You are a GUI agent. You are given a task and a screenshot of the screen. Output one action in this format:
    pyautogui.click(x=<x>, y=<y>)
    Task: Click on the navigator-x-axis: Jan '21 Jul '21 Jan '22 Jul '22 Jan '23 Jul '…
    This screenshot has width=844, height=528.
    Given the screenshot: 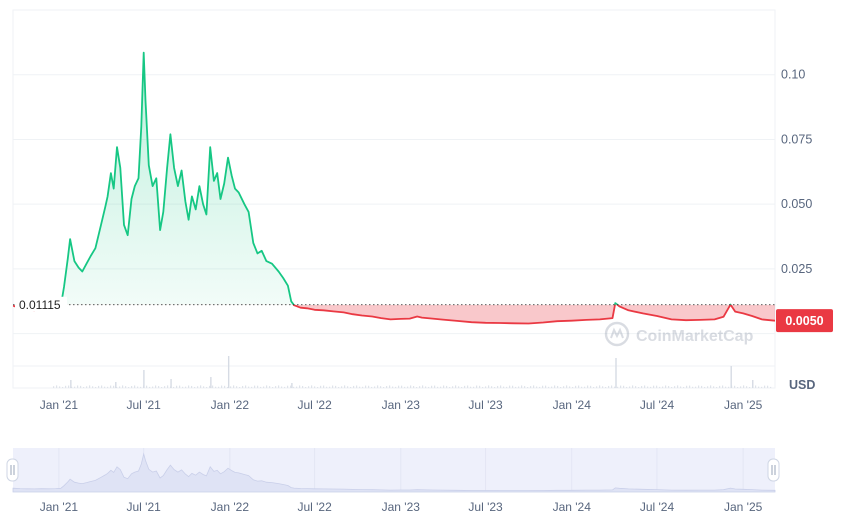 What is the action you would take?
    pyautogui.click(x=401, y=507)
    